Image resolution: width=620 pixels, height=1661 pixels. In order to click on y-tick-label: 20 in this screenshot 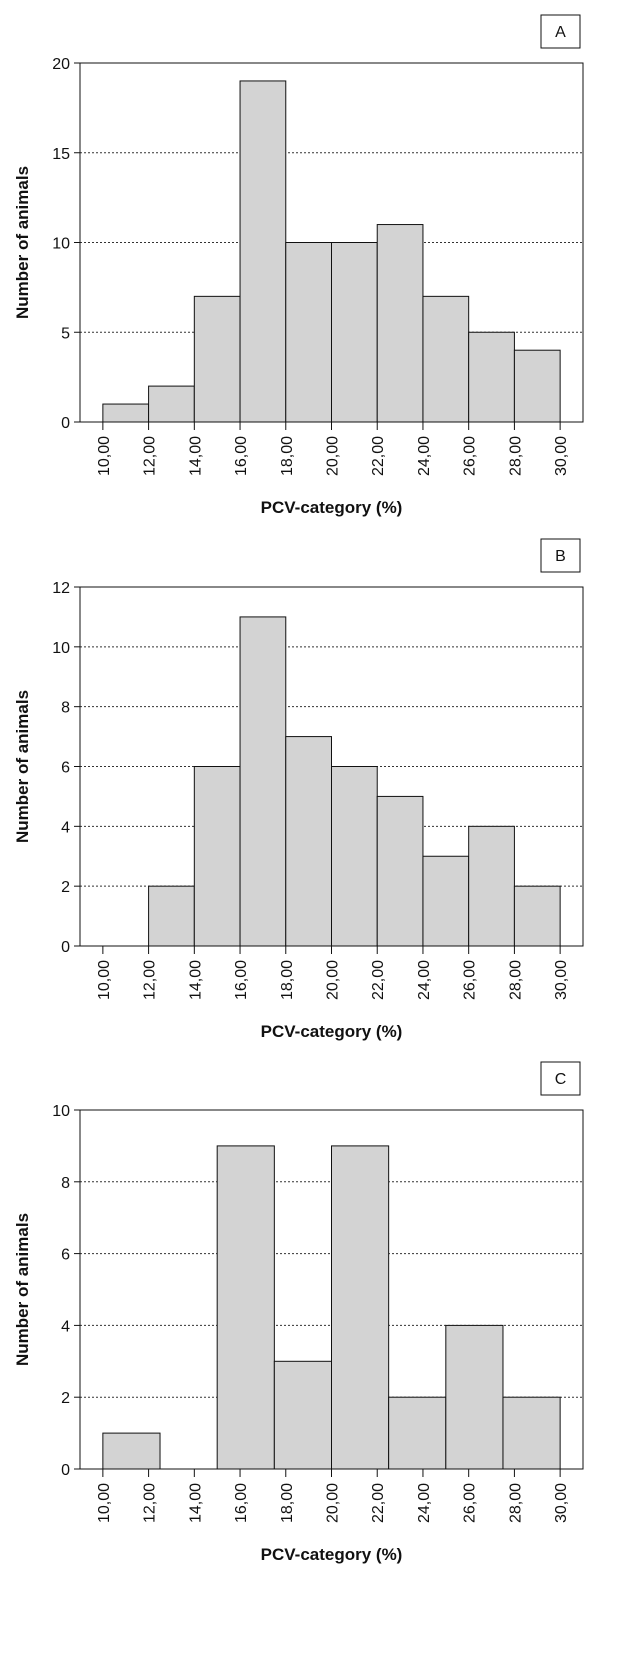, I will do `click(61, 64)`.